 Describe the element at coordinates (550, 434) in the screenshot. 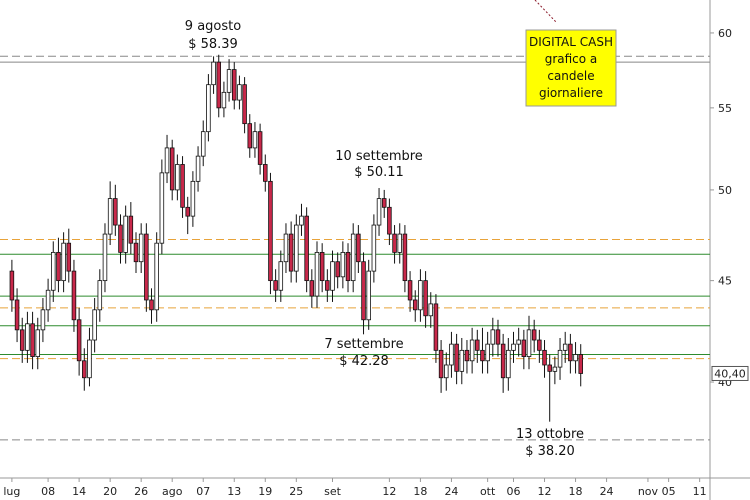

I see `annotation-text: 13 ottobre` at that location.